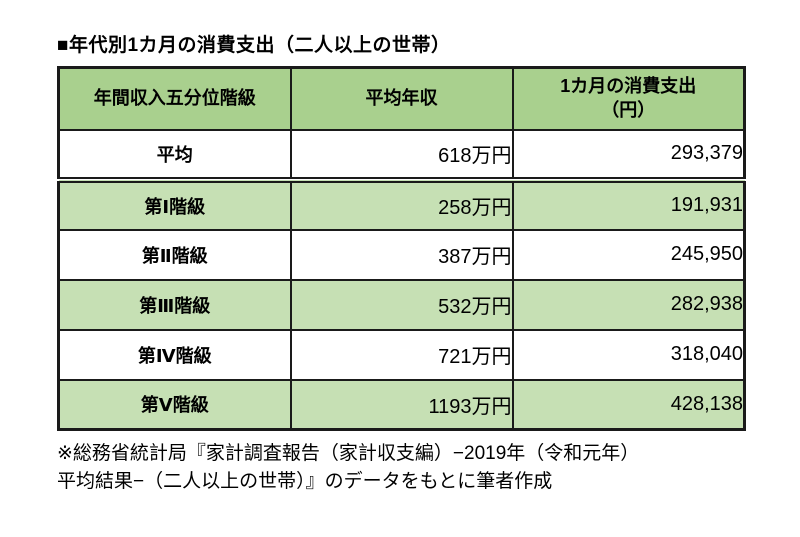 This screenshot has height=537, width=800. Describe the element at coordinates (254, 45) in the screenshot. I see `figure-title: ■年代別1カ月の消費支出（二人以上の世帯）` at that location.